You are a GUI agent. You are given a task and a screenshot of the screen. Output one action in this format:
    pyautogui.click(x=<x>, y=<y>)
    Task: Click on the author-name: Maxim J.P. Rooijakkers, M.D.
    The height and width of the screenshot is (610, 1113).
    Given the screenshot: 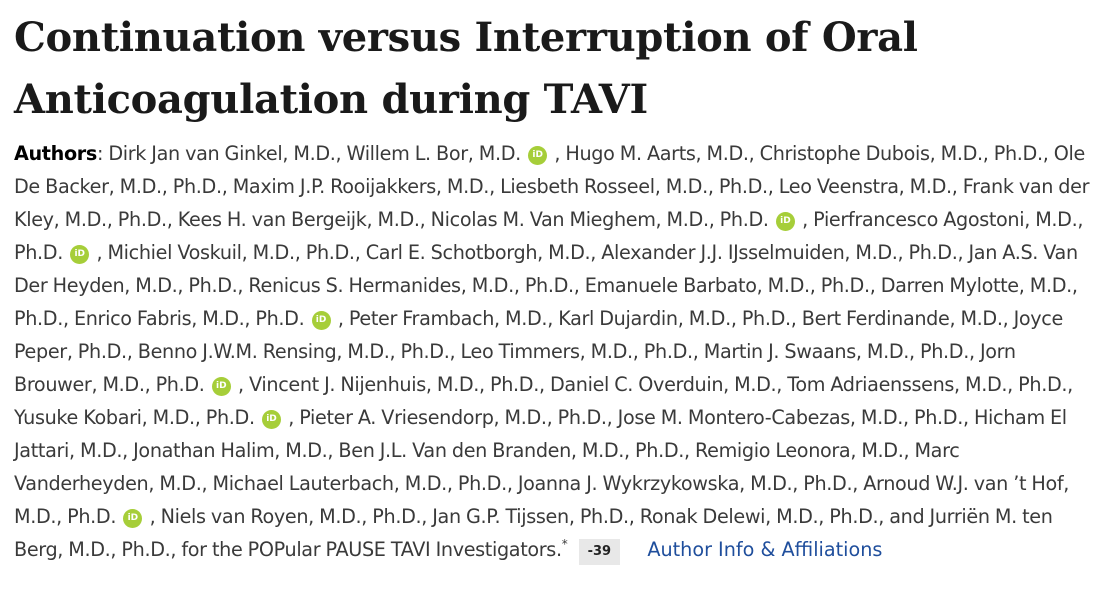 What is the action you would take?
    pyautogui.click(x=361, y=186)
    